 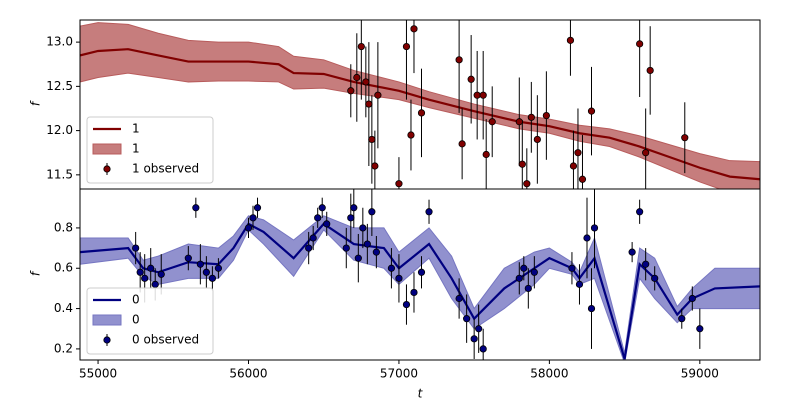 I want to click on x-tick-label: 59000, so click(x=700, y=374).